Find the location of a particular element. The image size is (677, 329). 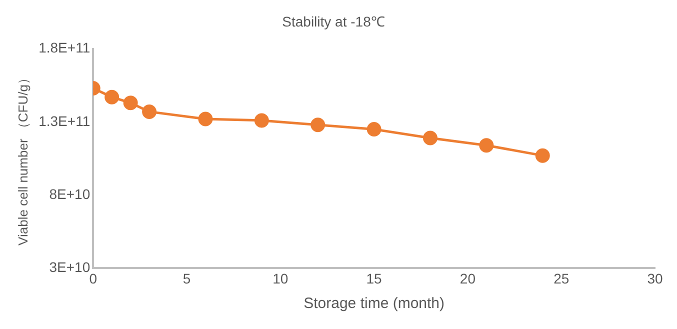

chart-title: Stability at -18℃ is located at coordinates (333, 21).